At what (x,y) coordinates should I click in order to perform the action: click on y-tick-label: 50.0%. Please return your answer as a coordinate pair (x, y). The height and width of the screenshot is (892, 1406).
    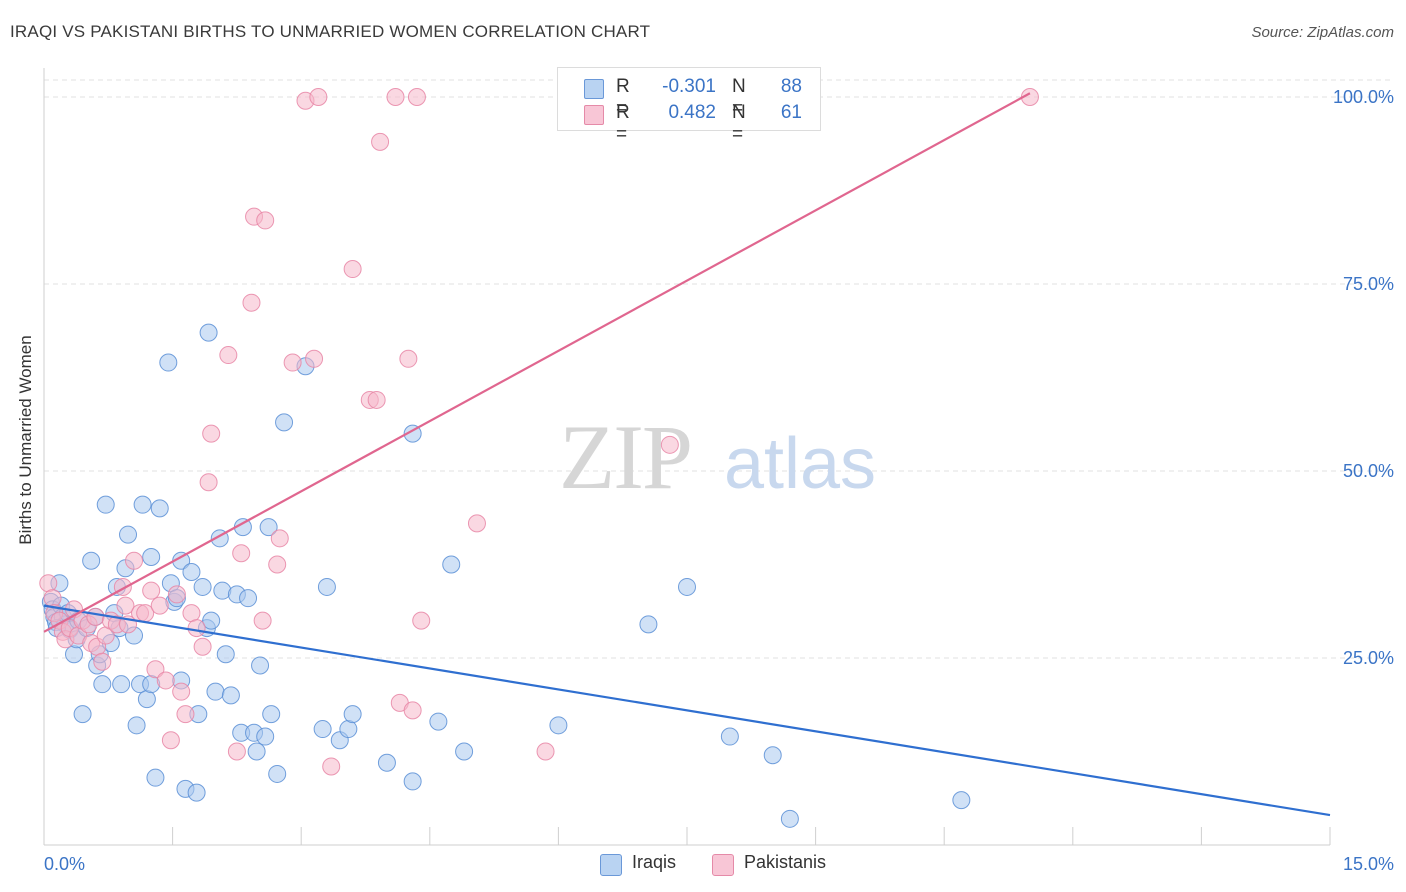
    Looking at the image, I should click on (1368, 471).